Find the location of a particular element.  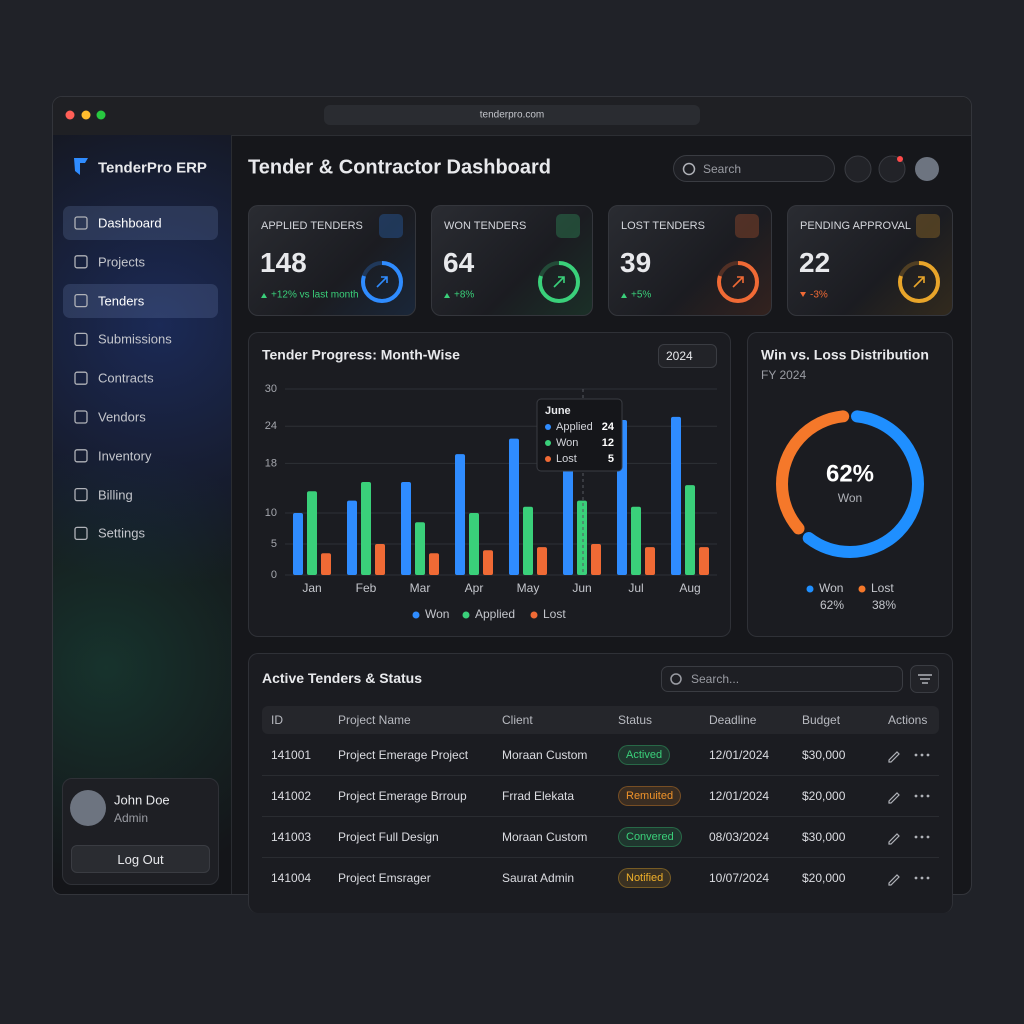

user-name: John Doe is located at coordinates (142, 800).